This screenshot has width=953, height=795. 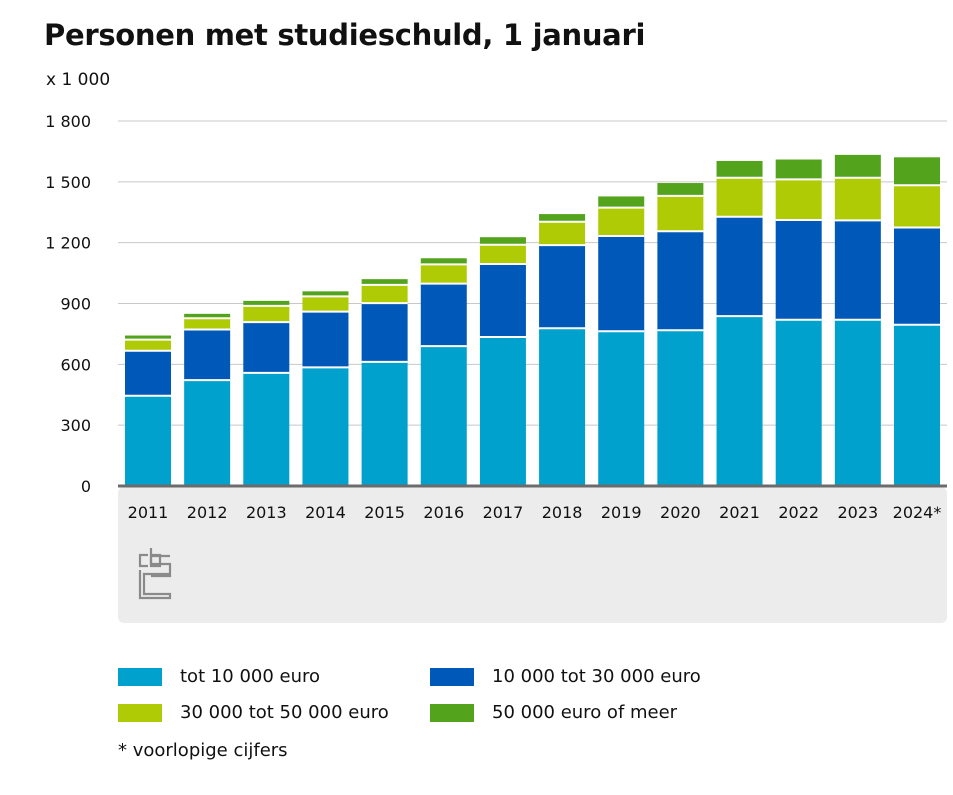 What do you see at coordinates (532, 555) in the screenshot?
I see `chart-footer-panel` at bounding box center [532, 555].